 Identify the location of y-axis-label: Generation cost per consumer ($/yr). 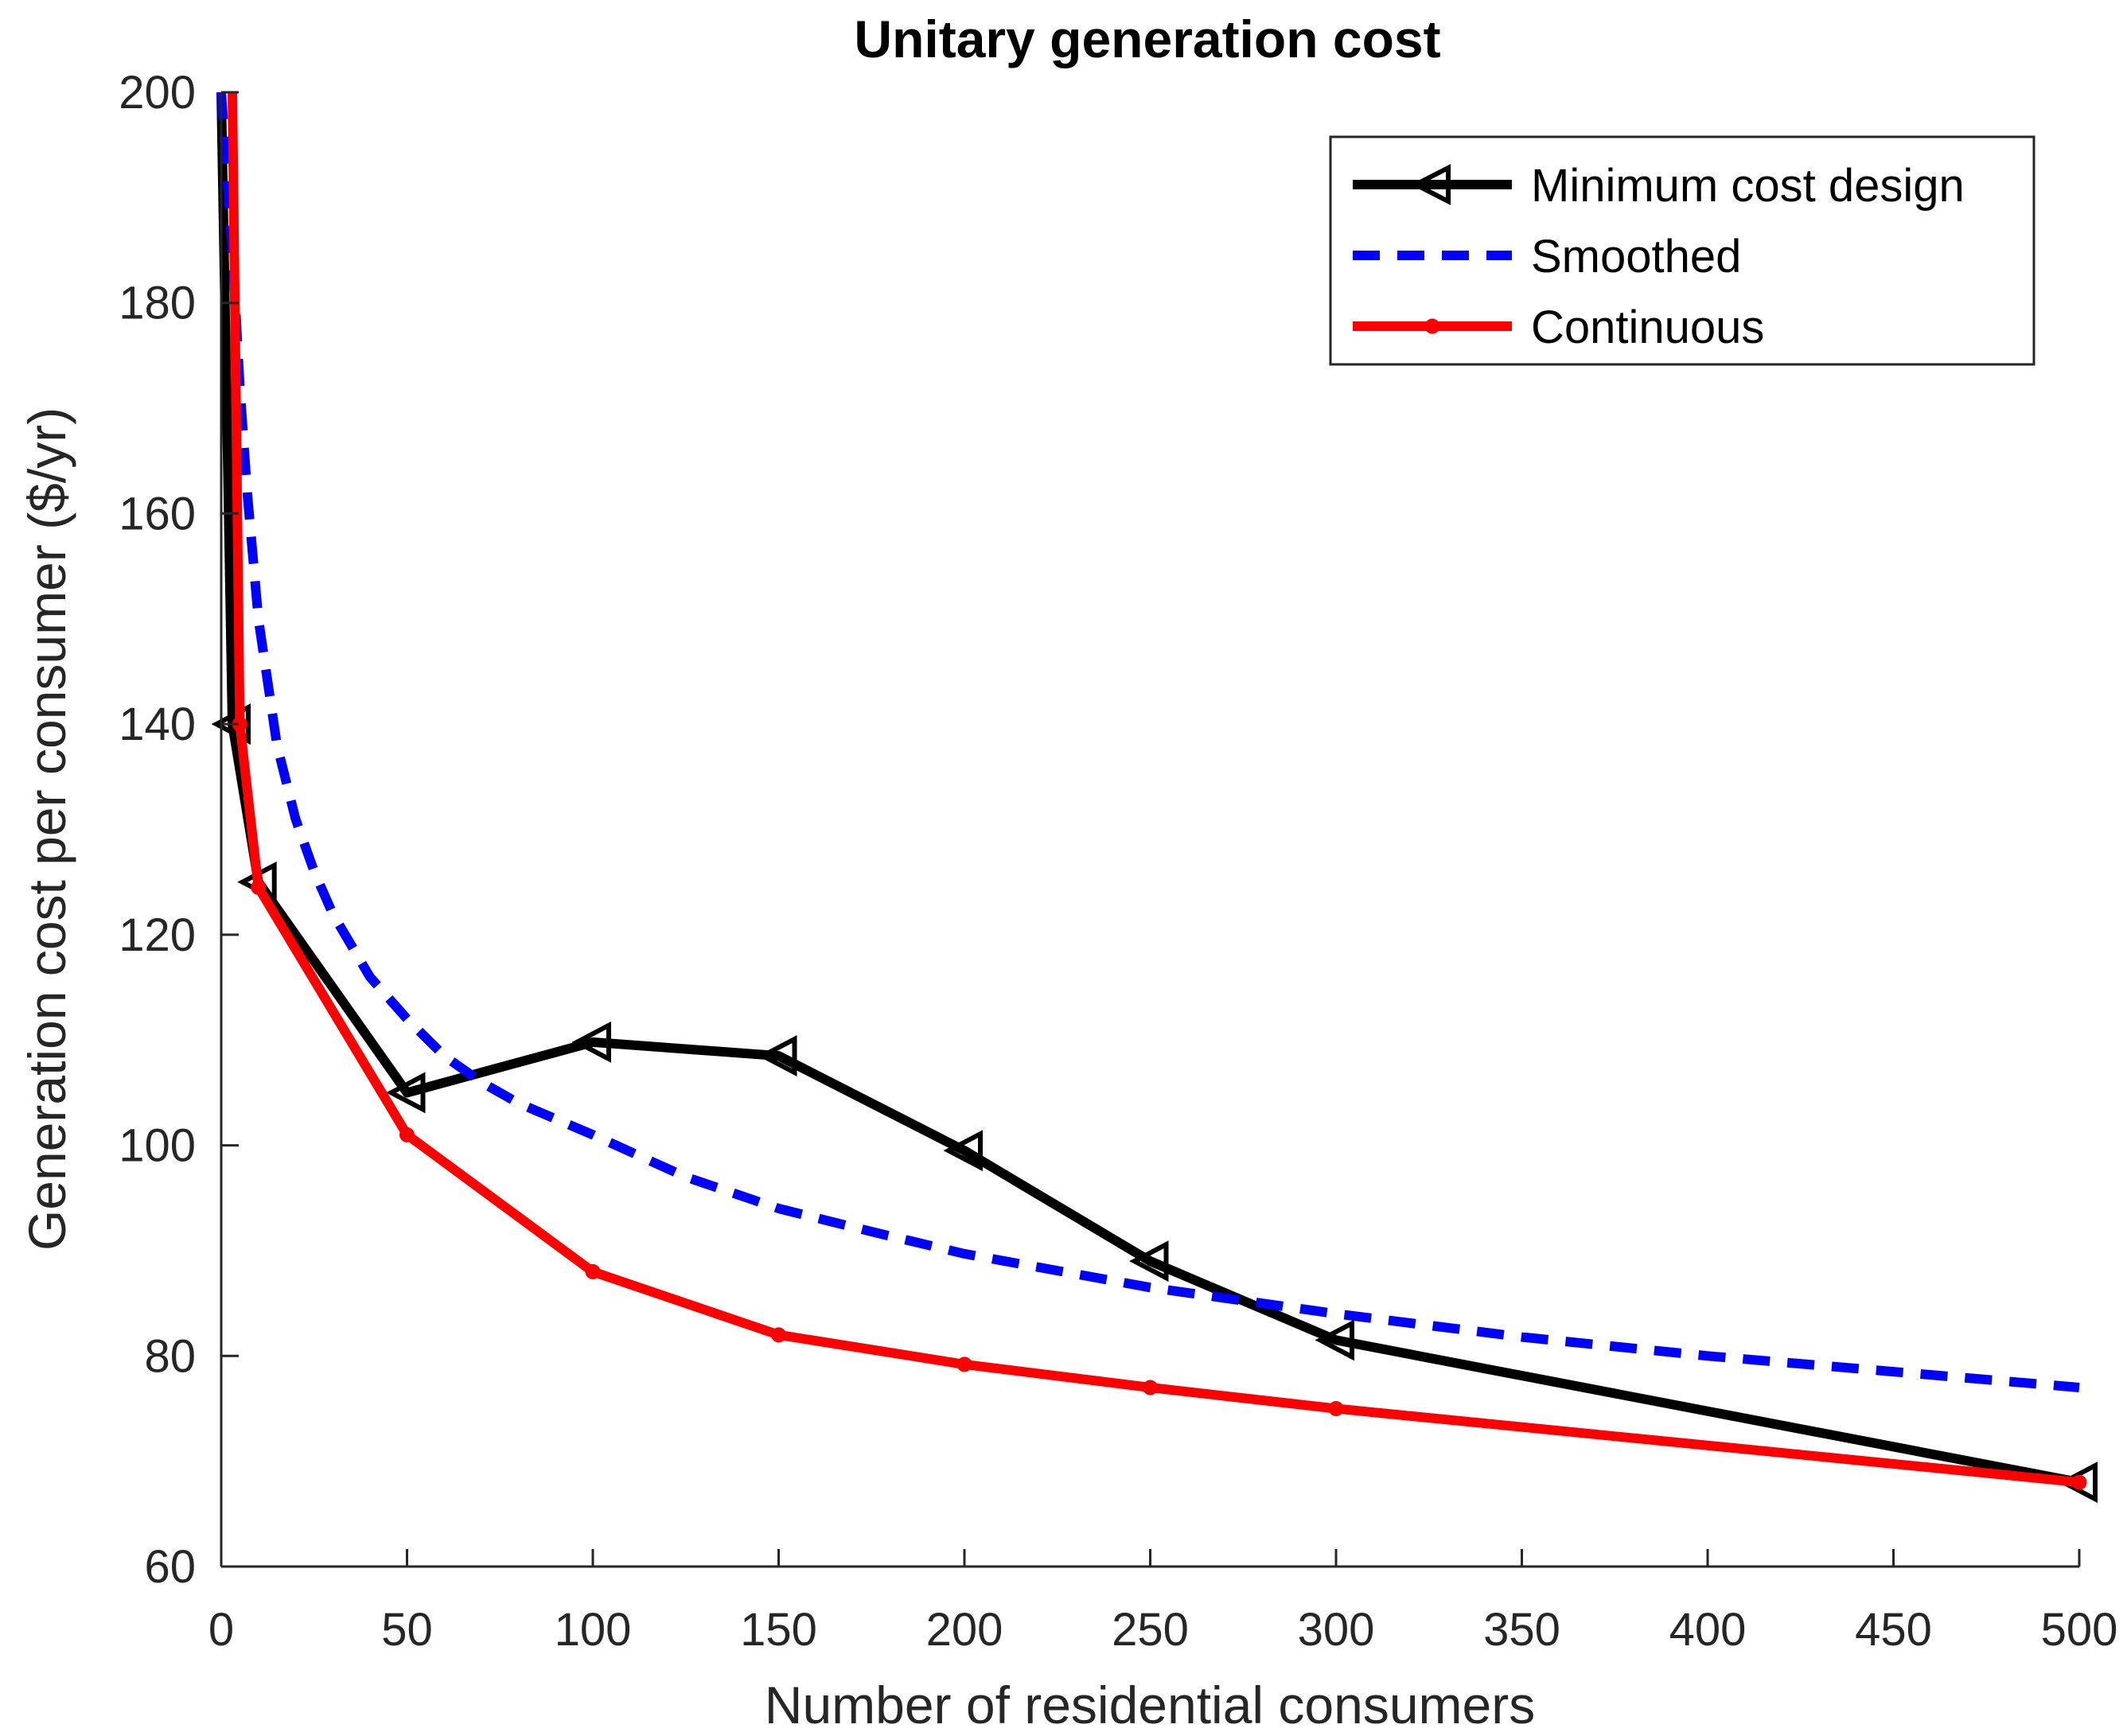
(47, 829).